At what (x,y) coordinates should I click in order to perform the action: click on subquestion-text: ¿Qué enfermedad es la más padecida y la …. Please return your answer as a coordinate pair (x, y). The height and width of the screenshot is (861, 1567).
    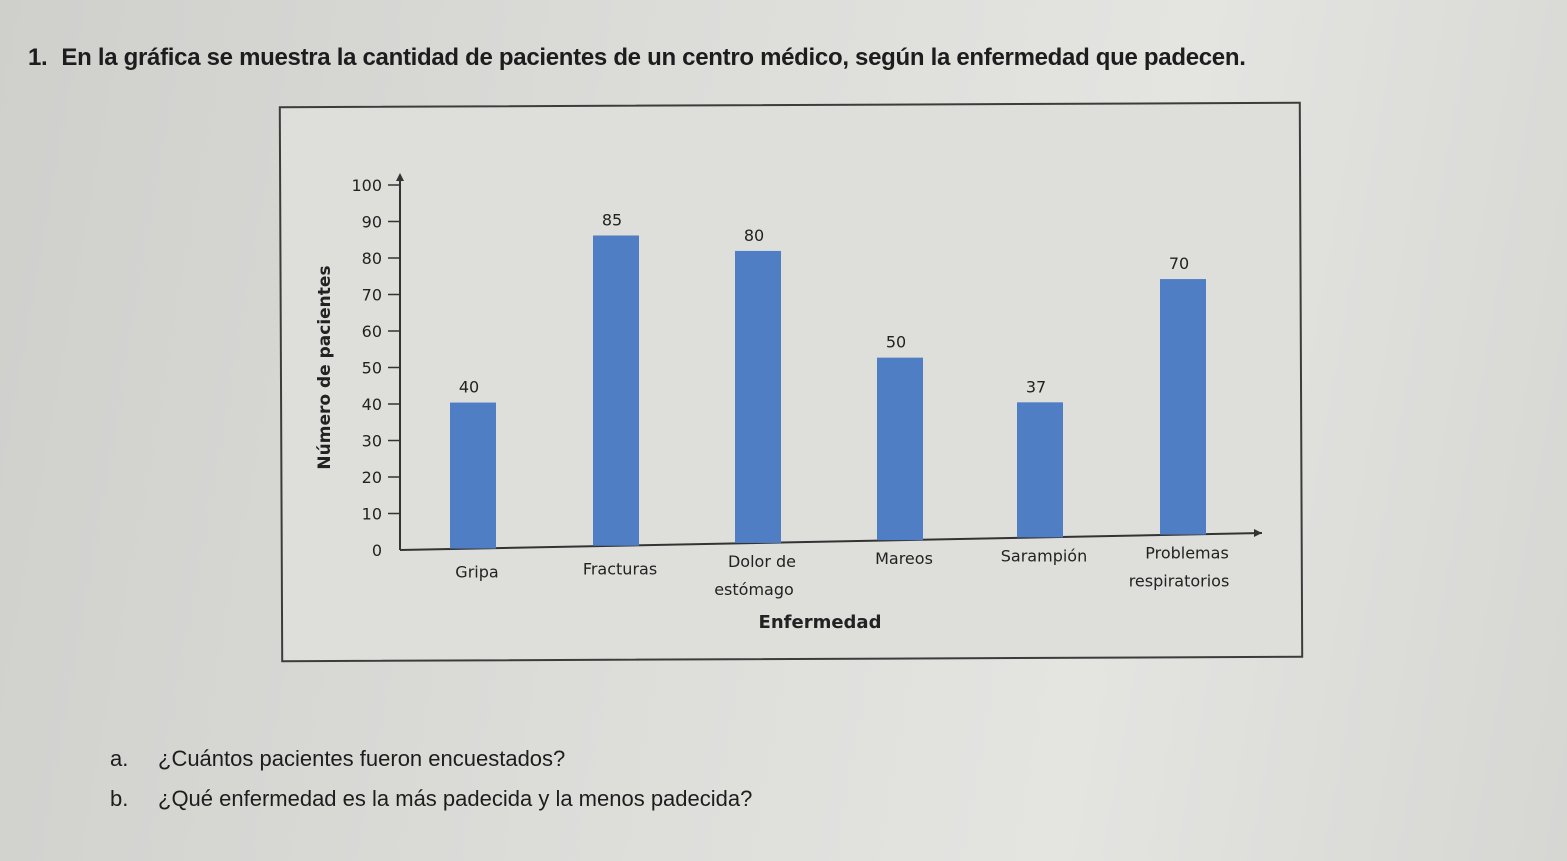
    Looking at the image, I should click on (455, 798).